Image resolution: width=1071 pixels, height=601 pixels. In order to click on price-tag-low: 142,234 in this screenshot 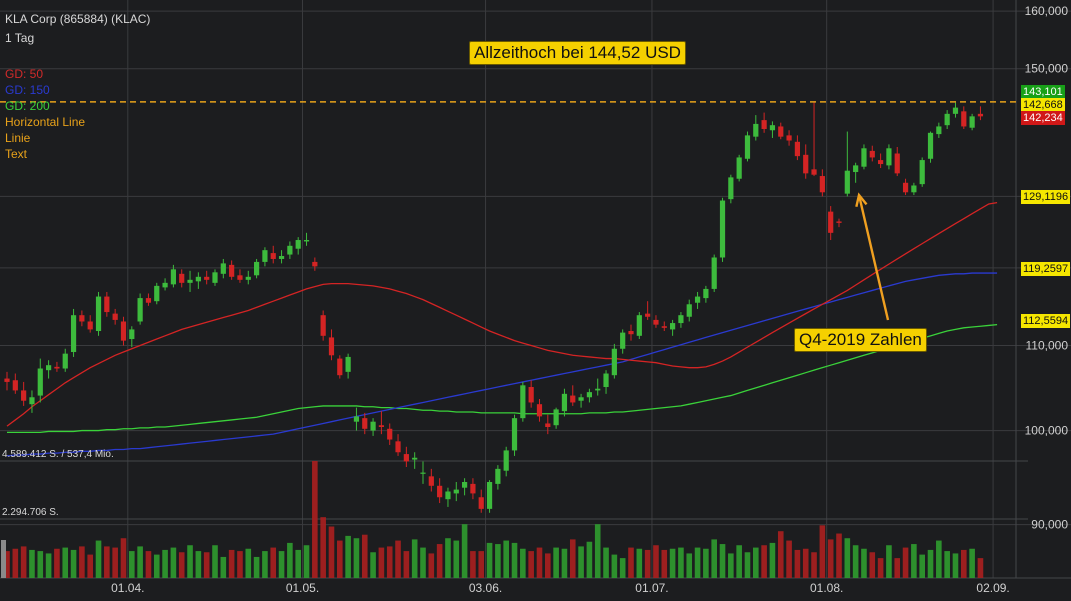, I will do `click(1043, 118)`.